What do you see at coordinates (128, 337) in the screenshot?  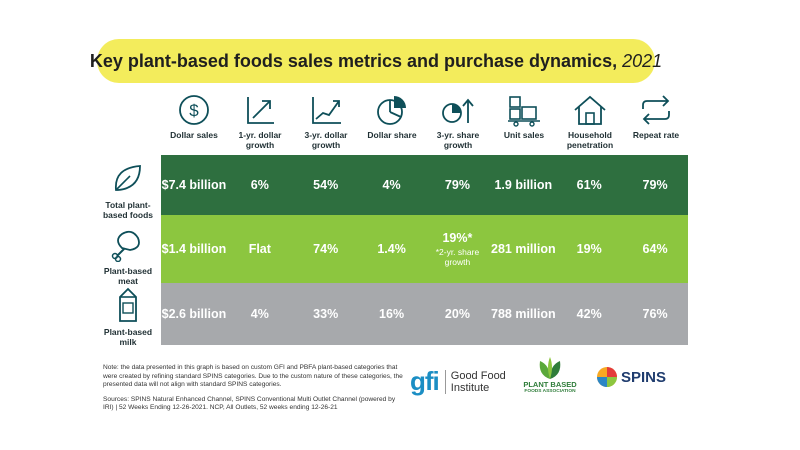 I see `row-label: Plant-based milk` at bounding box center [128, 337].